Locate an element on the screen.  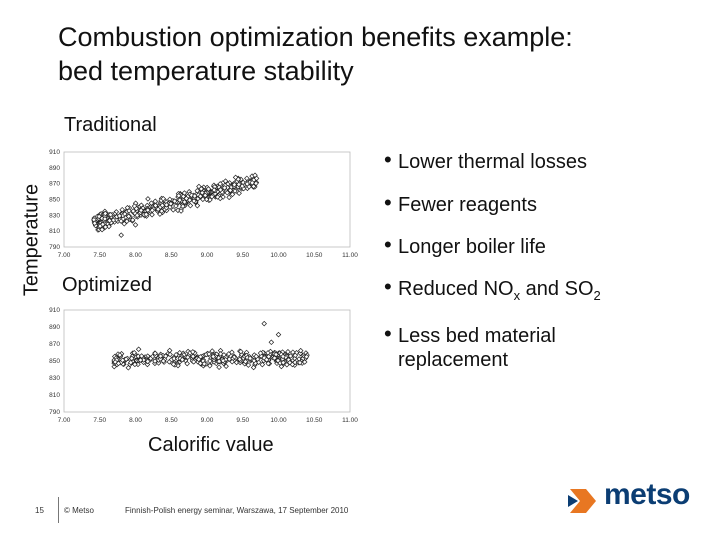
plot-area is located at coordinates (207, 199).